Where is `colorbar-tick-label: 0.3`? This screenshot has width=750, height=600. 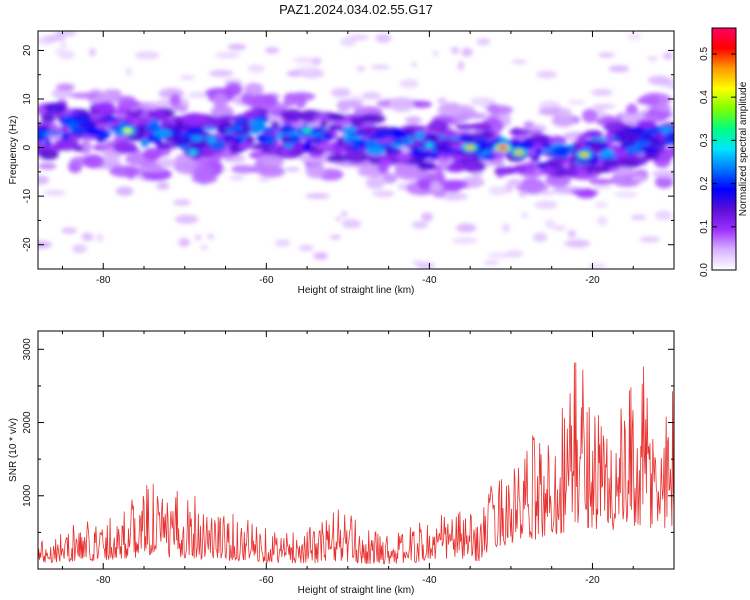 colorbar-tick-label: 0.3 is located at coordinates (704, 140).